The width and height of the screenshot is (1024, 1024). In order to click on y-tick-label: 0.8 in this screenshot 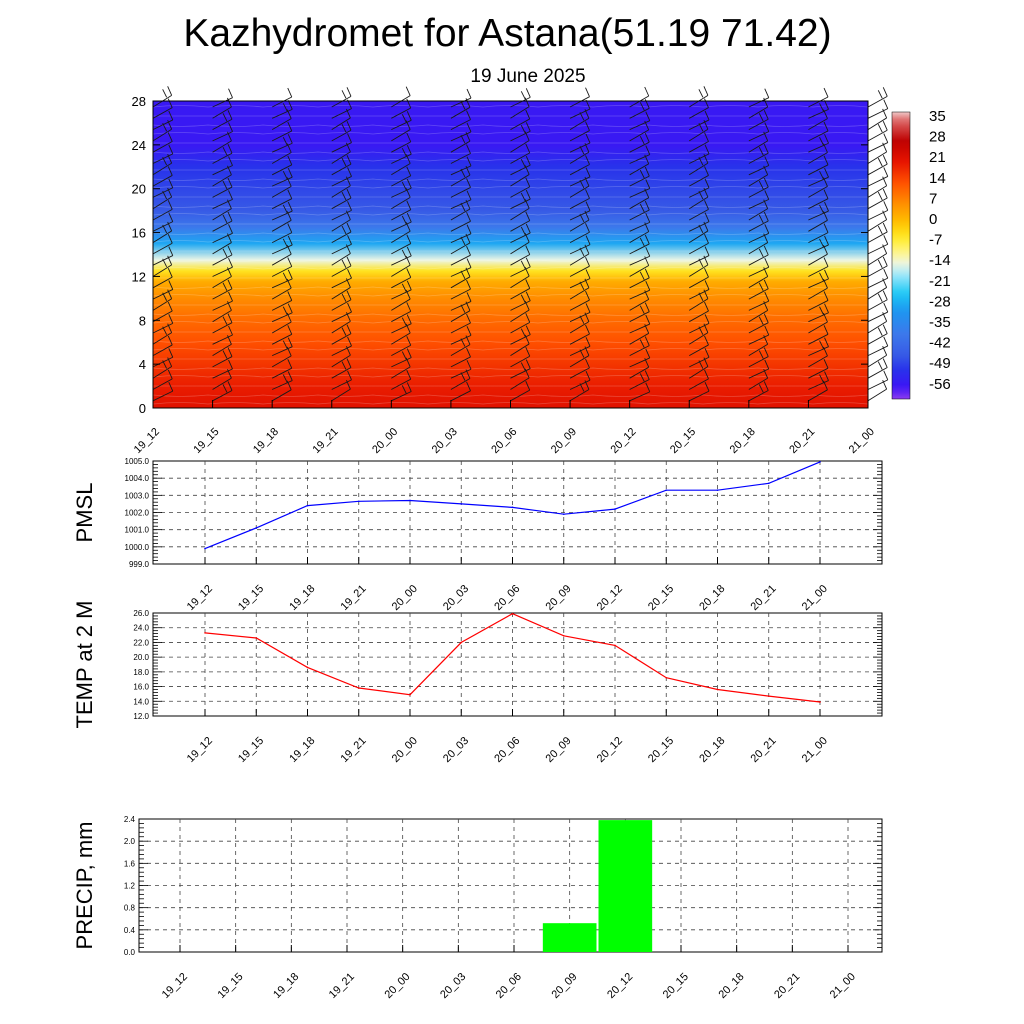, I will do `click(130, 908)`.